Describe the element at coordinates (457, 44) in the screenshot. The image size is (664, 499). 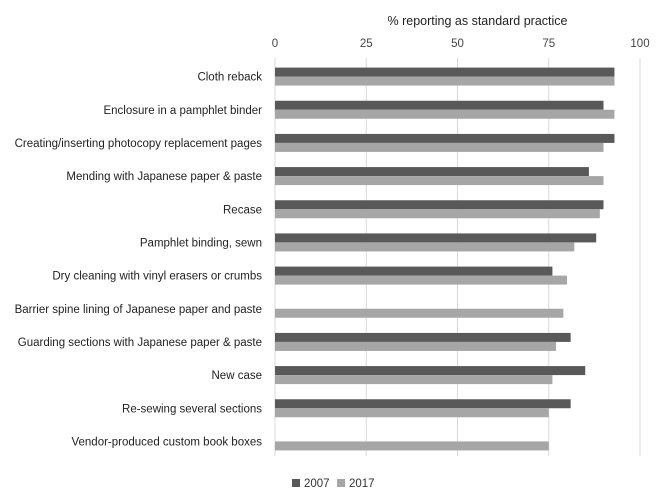
I see `x-tick-label-50: 50` at that location.